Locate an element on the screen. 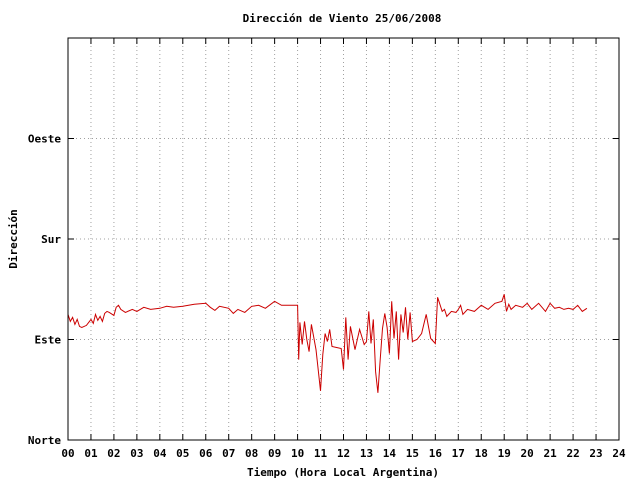  x-tick-label: 14 is located at coordinates (390, 453).